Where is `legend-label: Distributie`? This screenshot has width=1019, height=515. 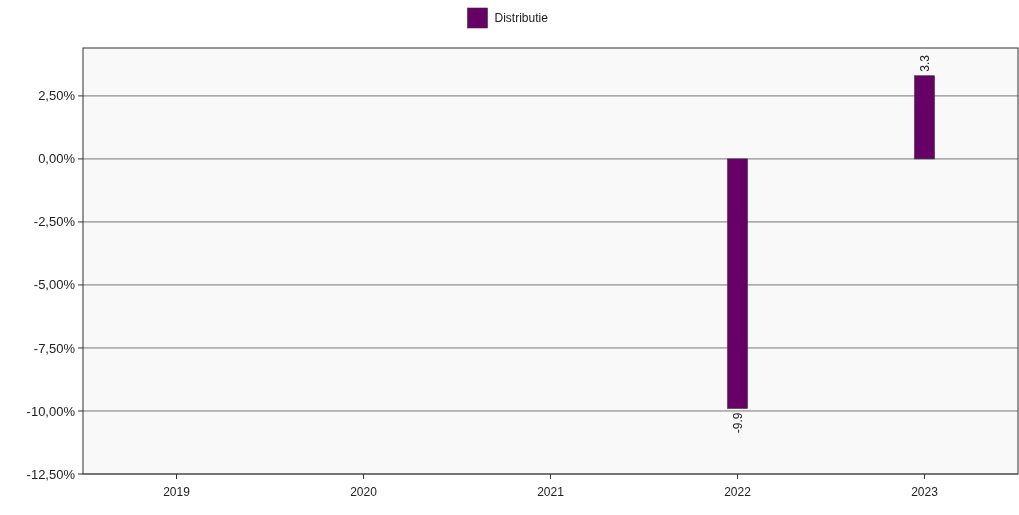
legend-label: Distributie is located at coordinates (521, 18).